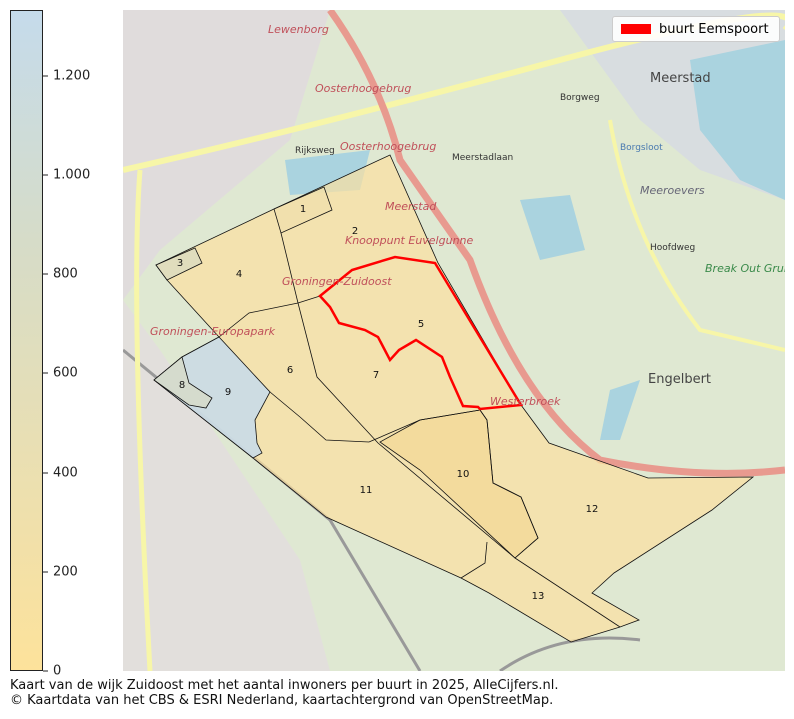 Image resolution: width=794 pixels, height=719 pixels. Describe the element at coordinates (60, 572) in the screenshot. I see `colorbar-tick: 200` at that location.